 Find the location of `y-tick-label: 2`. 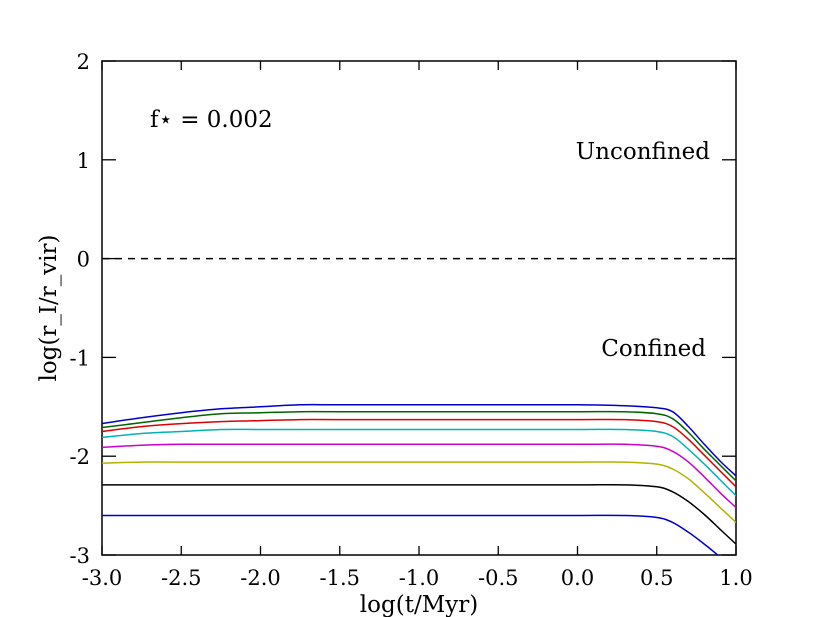

y-tick-label: 2 is located at coordinates (83, 62).